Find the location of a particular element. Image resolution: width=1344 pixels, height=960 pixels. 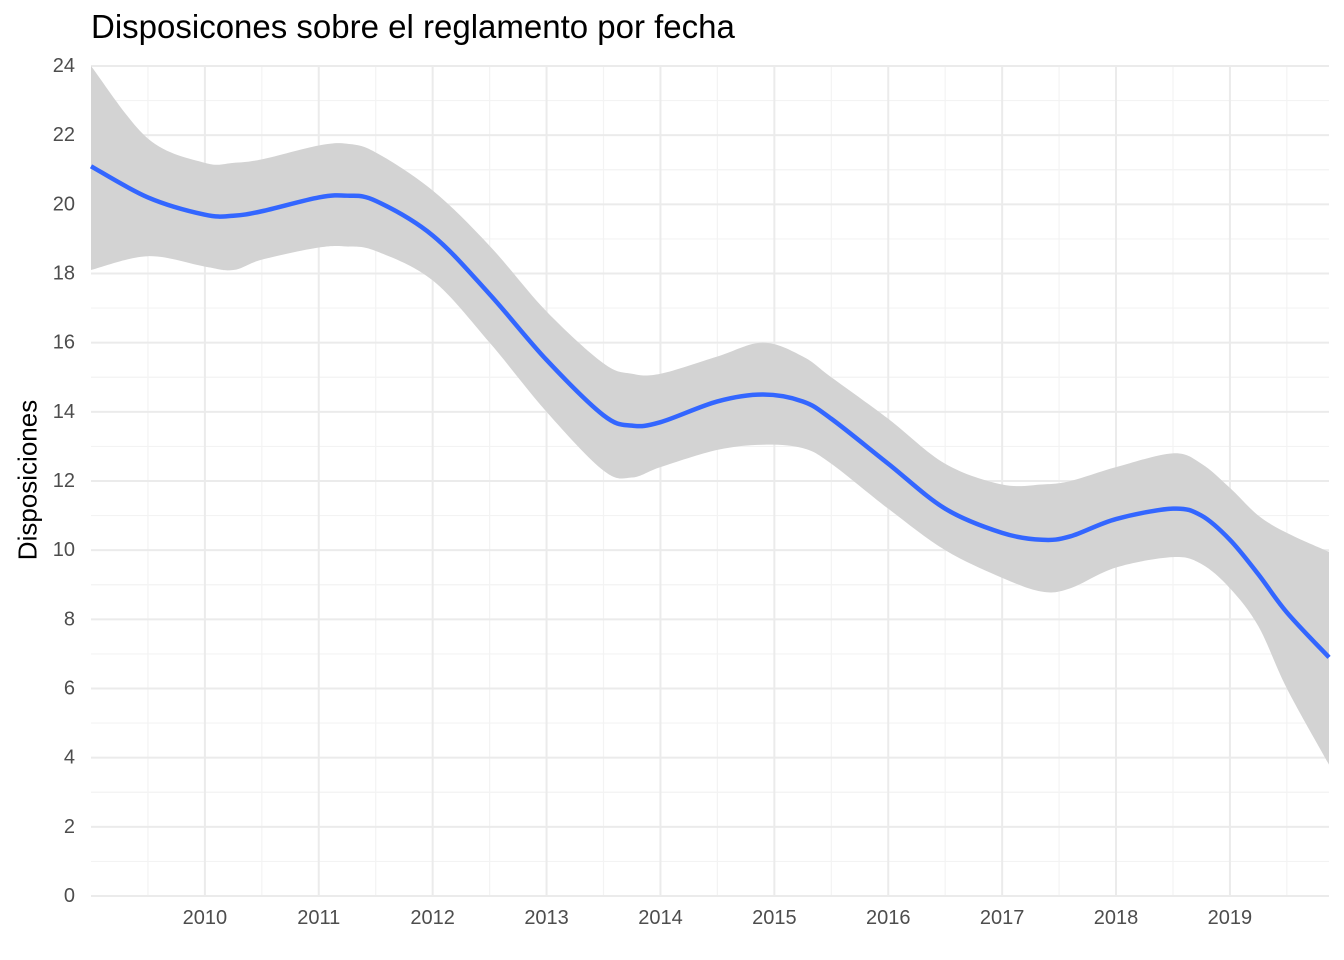

x-tick-label: 2017 is located at coordinates (1002, 918).